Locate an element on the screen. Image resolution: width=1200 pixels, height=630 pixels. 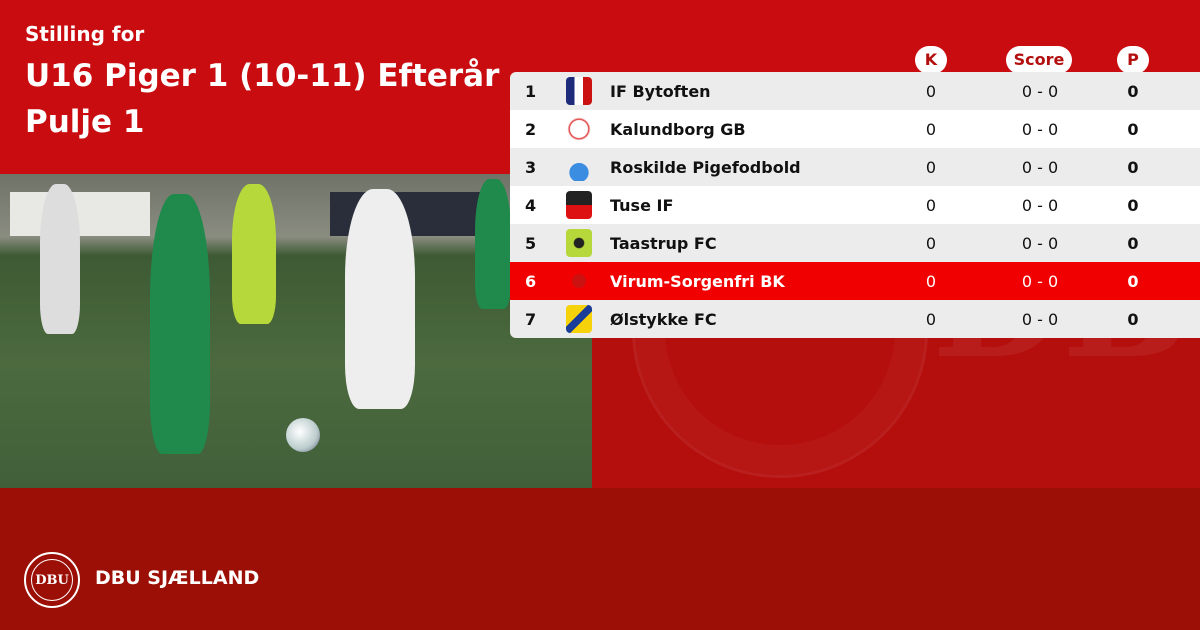
brand-name: DBU SJÆLLAND is located at coordinates (177, 578).